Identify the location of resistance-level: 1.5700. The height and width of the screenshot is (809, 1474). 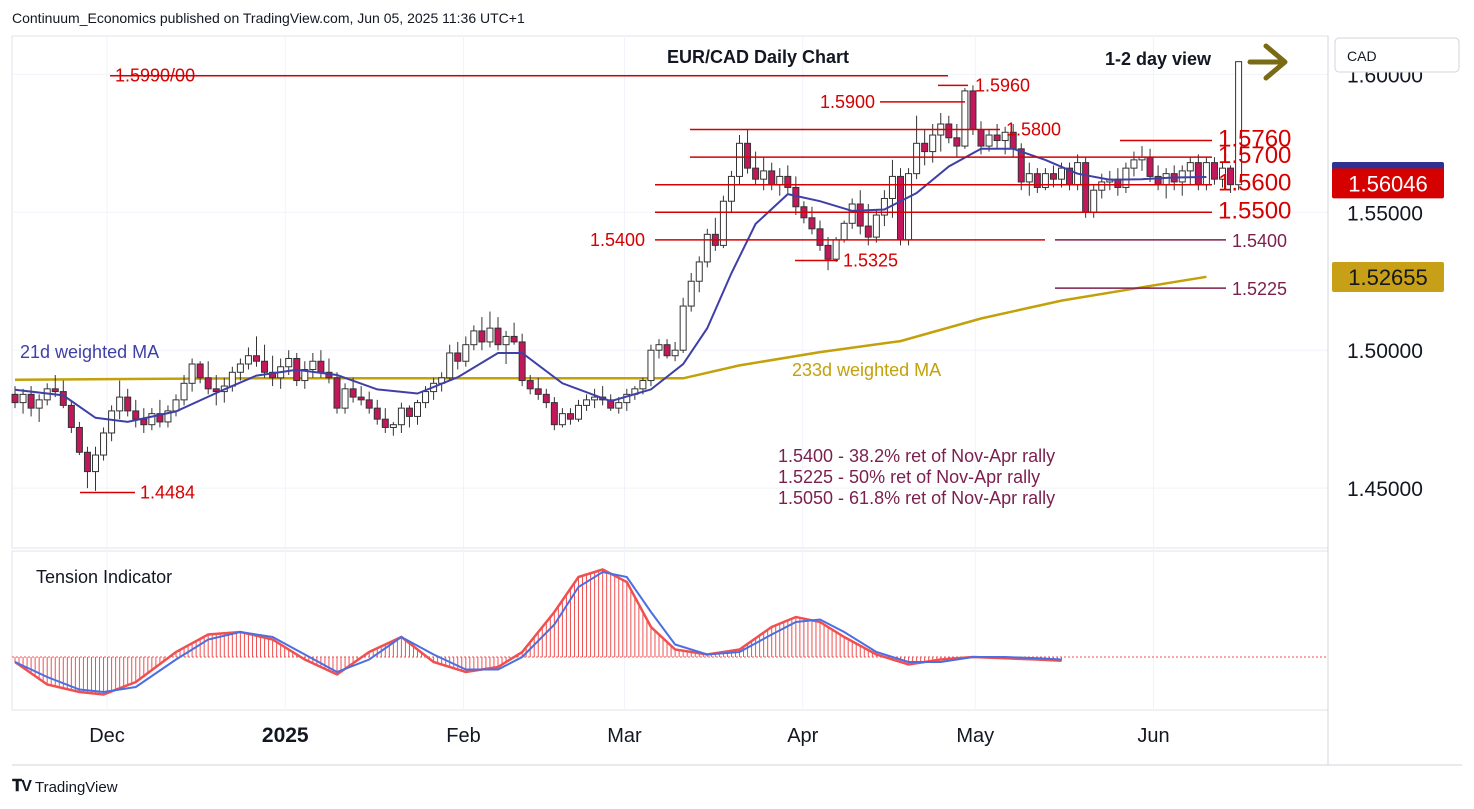
(990, 155).